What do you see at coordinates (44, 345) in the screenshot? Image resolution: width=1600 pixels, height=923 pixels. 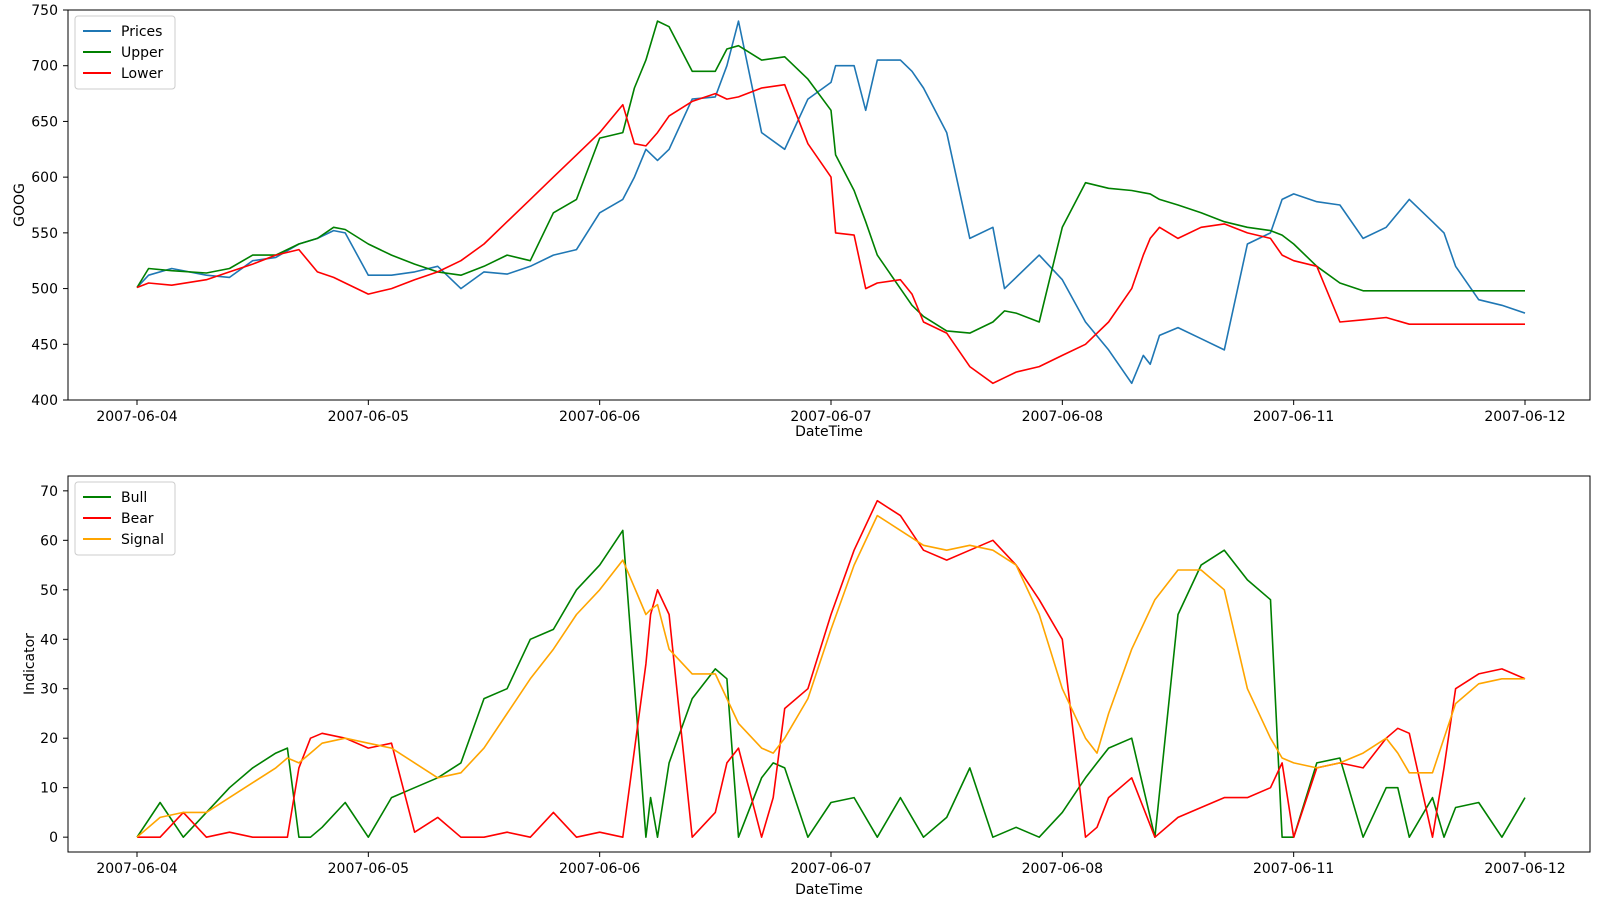 I see `y-tick-label: 450` at bounding box center [44, 345].